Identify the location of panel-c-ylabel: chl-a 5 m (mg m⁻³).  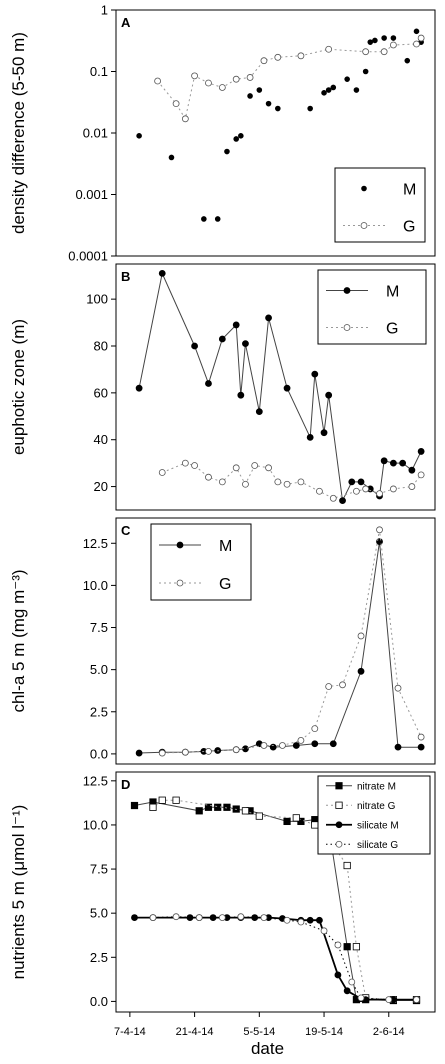
(18, 640).